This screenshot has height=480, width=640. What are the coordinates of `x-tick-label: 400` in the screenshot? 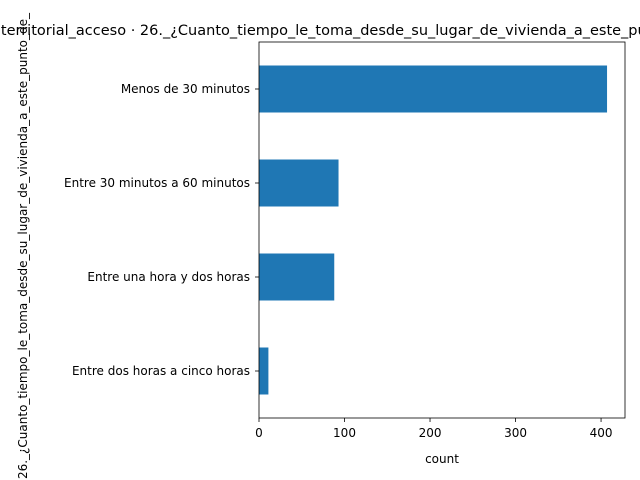 It's located at (601, 433).